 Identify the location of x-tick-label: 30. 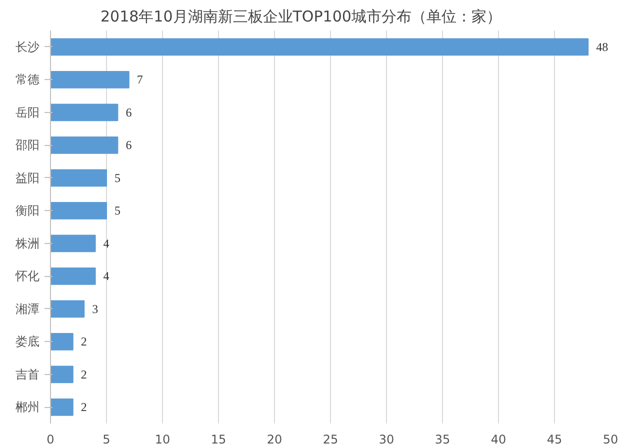
(386, 439).